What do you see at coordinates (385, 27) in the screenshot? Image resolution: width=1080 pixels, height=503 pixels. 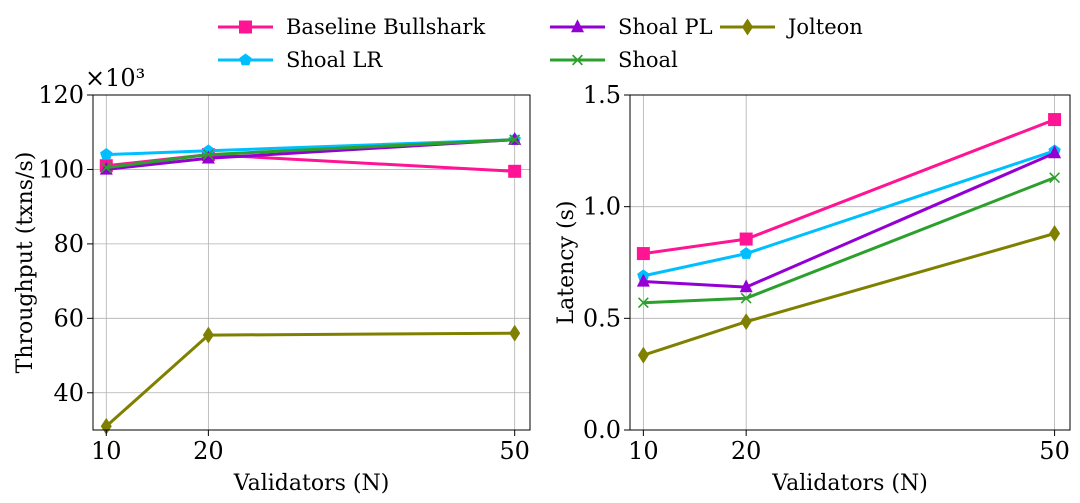 I see `legend-label: Baseline Bullshark` at bounding box center [385, 27].